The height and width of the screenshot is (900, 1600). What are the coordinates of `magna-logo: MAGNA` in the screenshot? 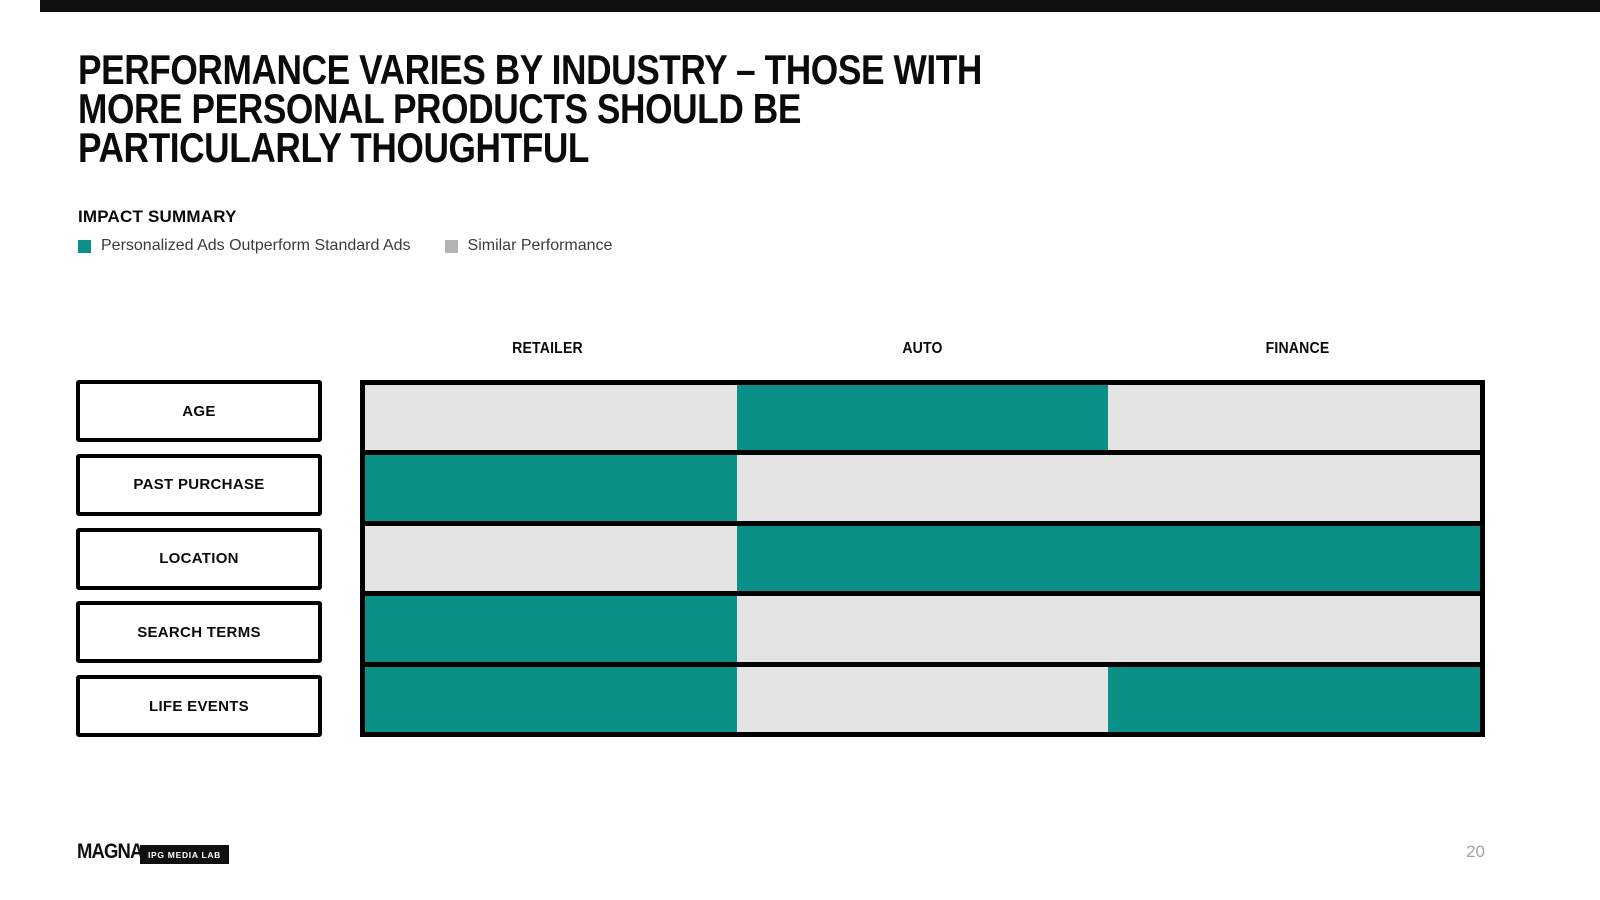 It's located at (110, 851).